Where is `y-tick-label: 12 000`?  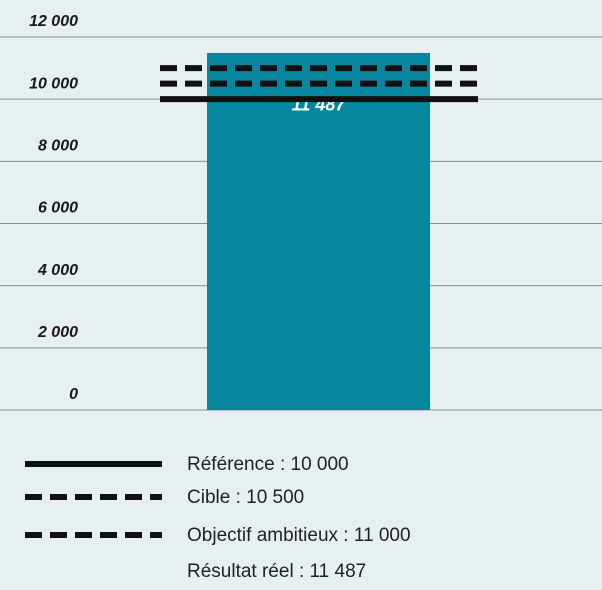 y-tick-label: 12 000 is located at coordinates (53, 21).